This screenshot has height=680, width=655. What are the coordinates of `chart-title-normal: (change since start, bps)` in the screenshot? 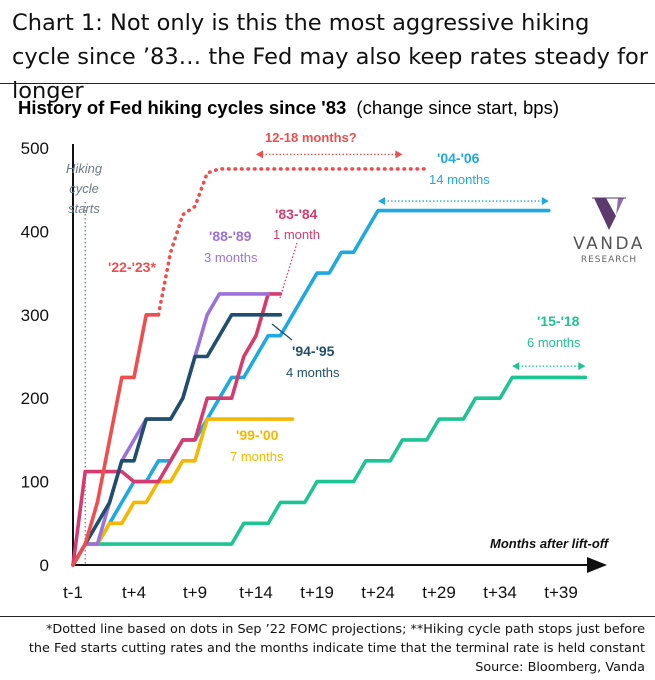 It's located at (457, 107).